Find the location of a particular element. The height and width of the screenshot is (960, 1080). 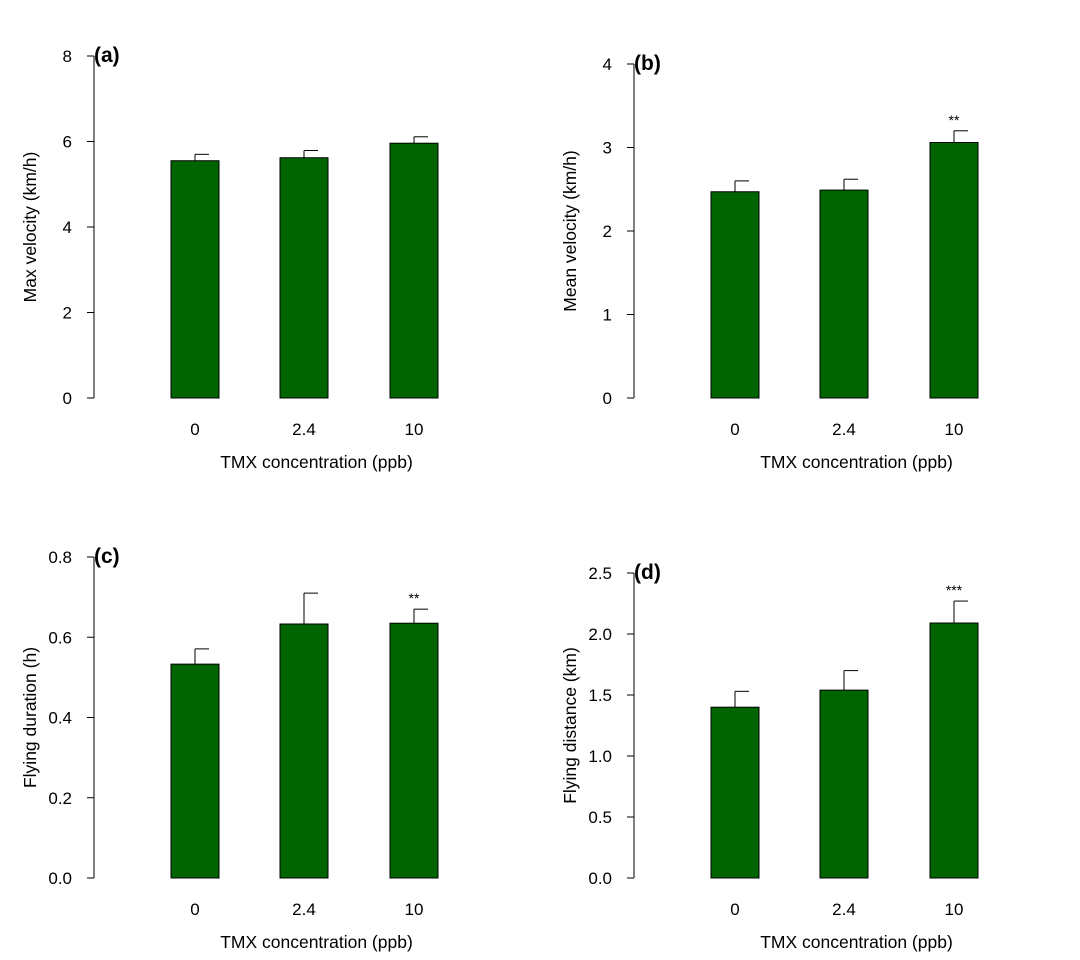

panel-label: (a) is located at coordinates (107, 55).